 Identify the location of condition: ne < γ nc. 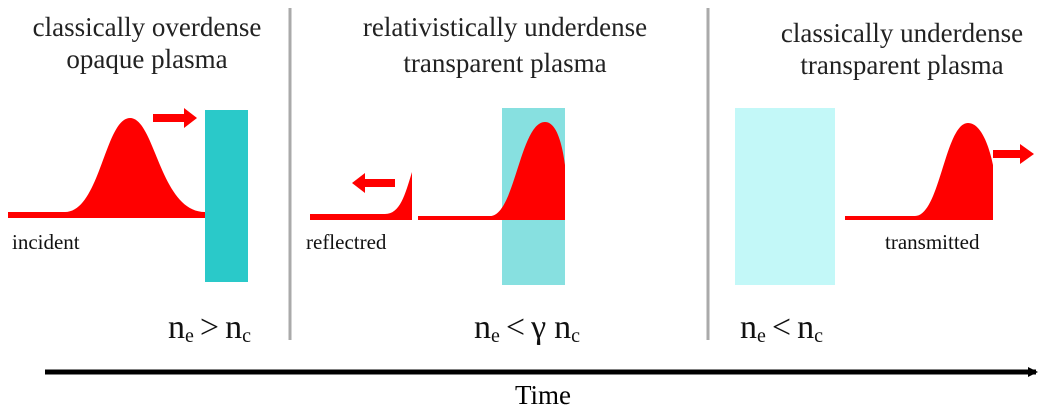
(527, 328).